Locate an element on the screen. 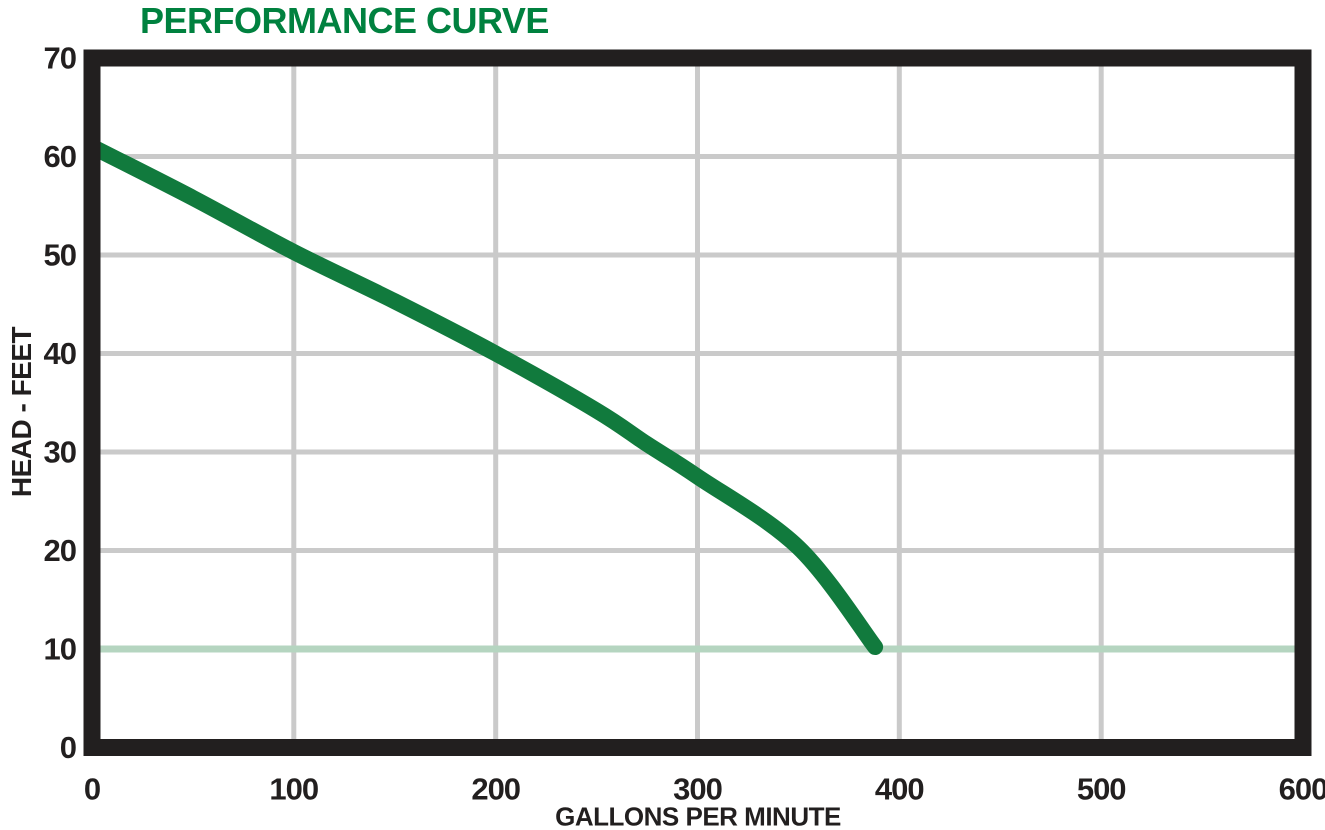 The image size is (1325, 830). svg-text: 500 is located at coordinates (1101, 789).